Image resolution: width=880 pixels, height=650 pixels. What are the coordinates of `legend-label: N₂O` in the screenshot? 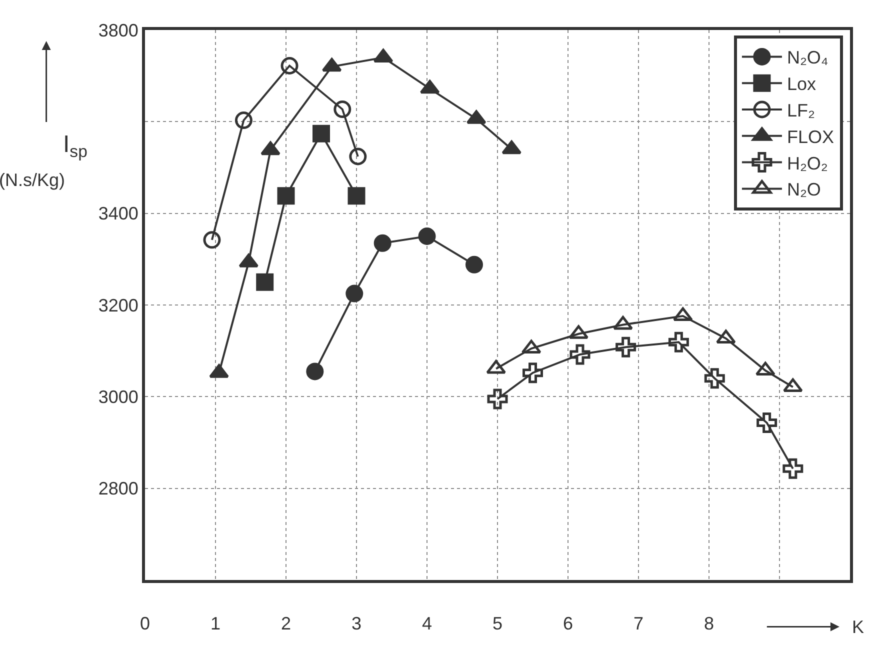 It's located at (803, 190).